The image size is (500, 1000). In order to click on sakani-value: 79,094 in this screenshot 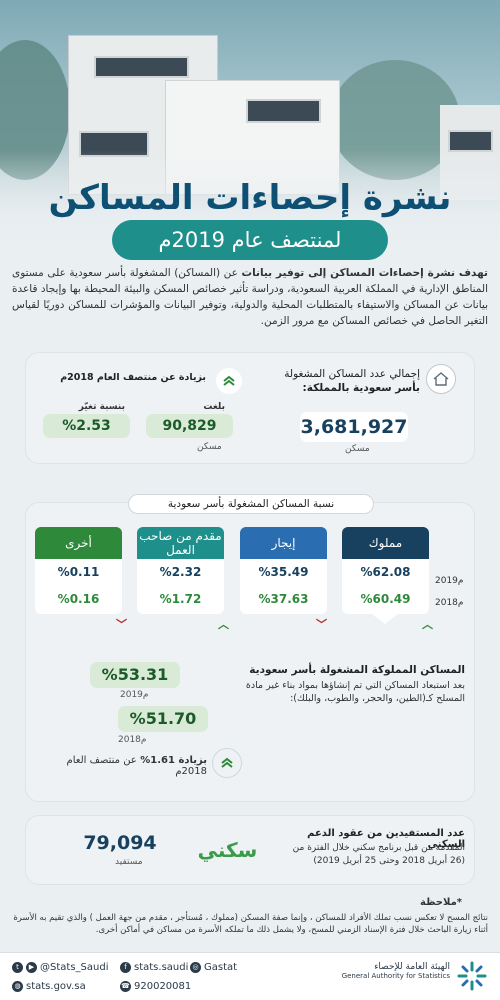, I will do `click(120, 843)`.